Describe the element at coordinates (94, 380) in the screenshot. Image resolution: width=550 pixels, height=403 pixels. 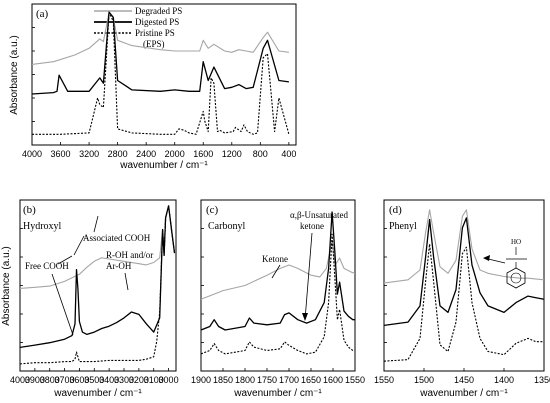
I see `x-tick-label: 3500` at that location.